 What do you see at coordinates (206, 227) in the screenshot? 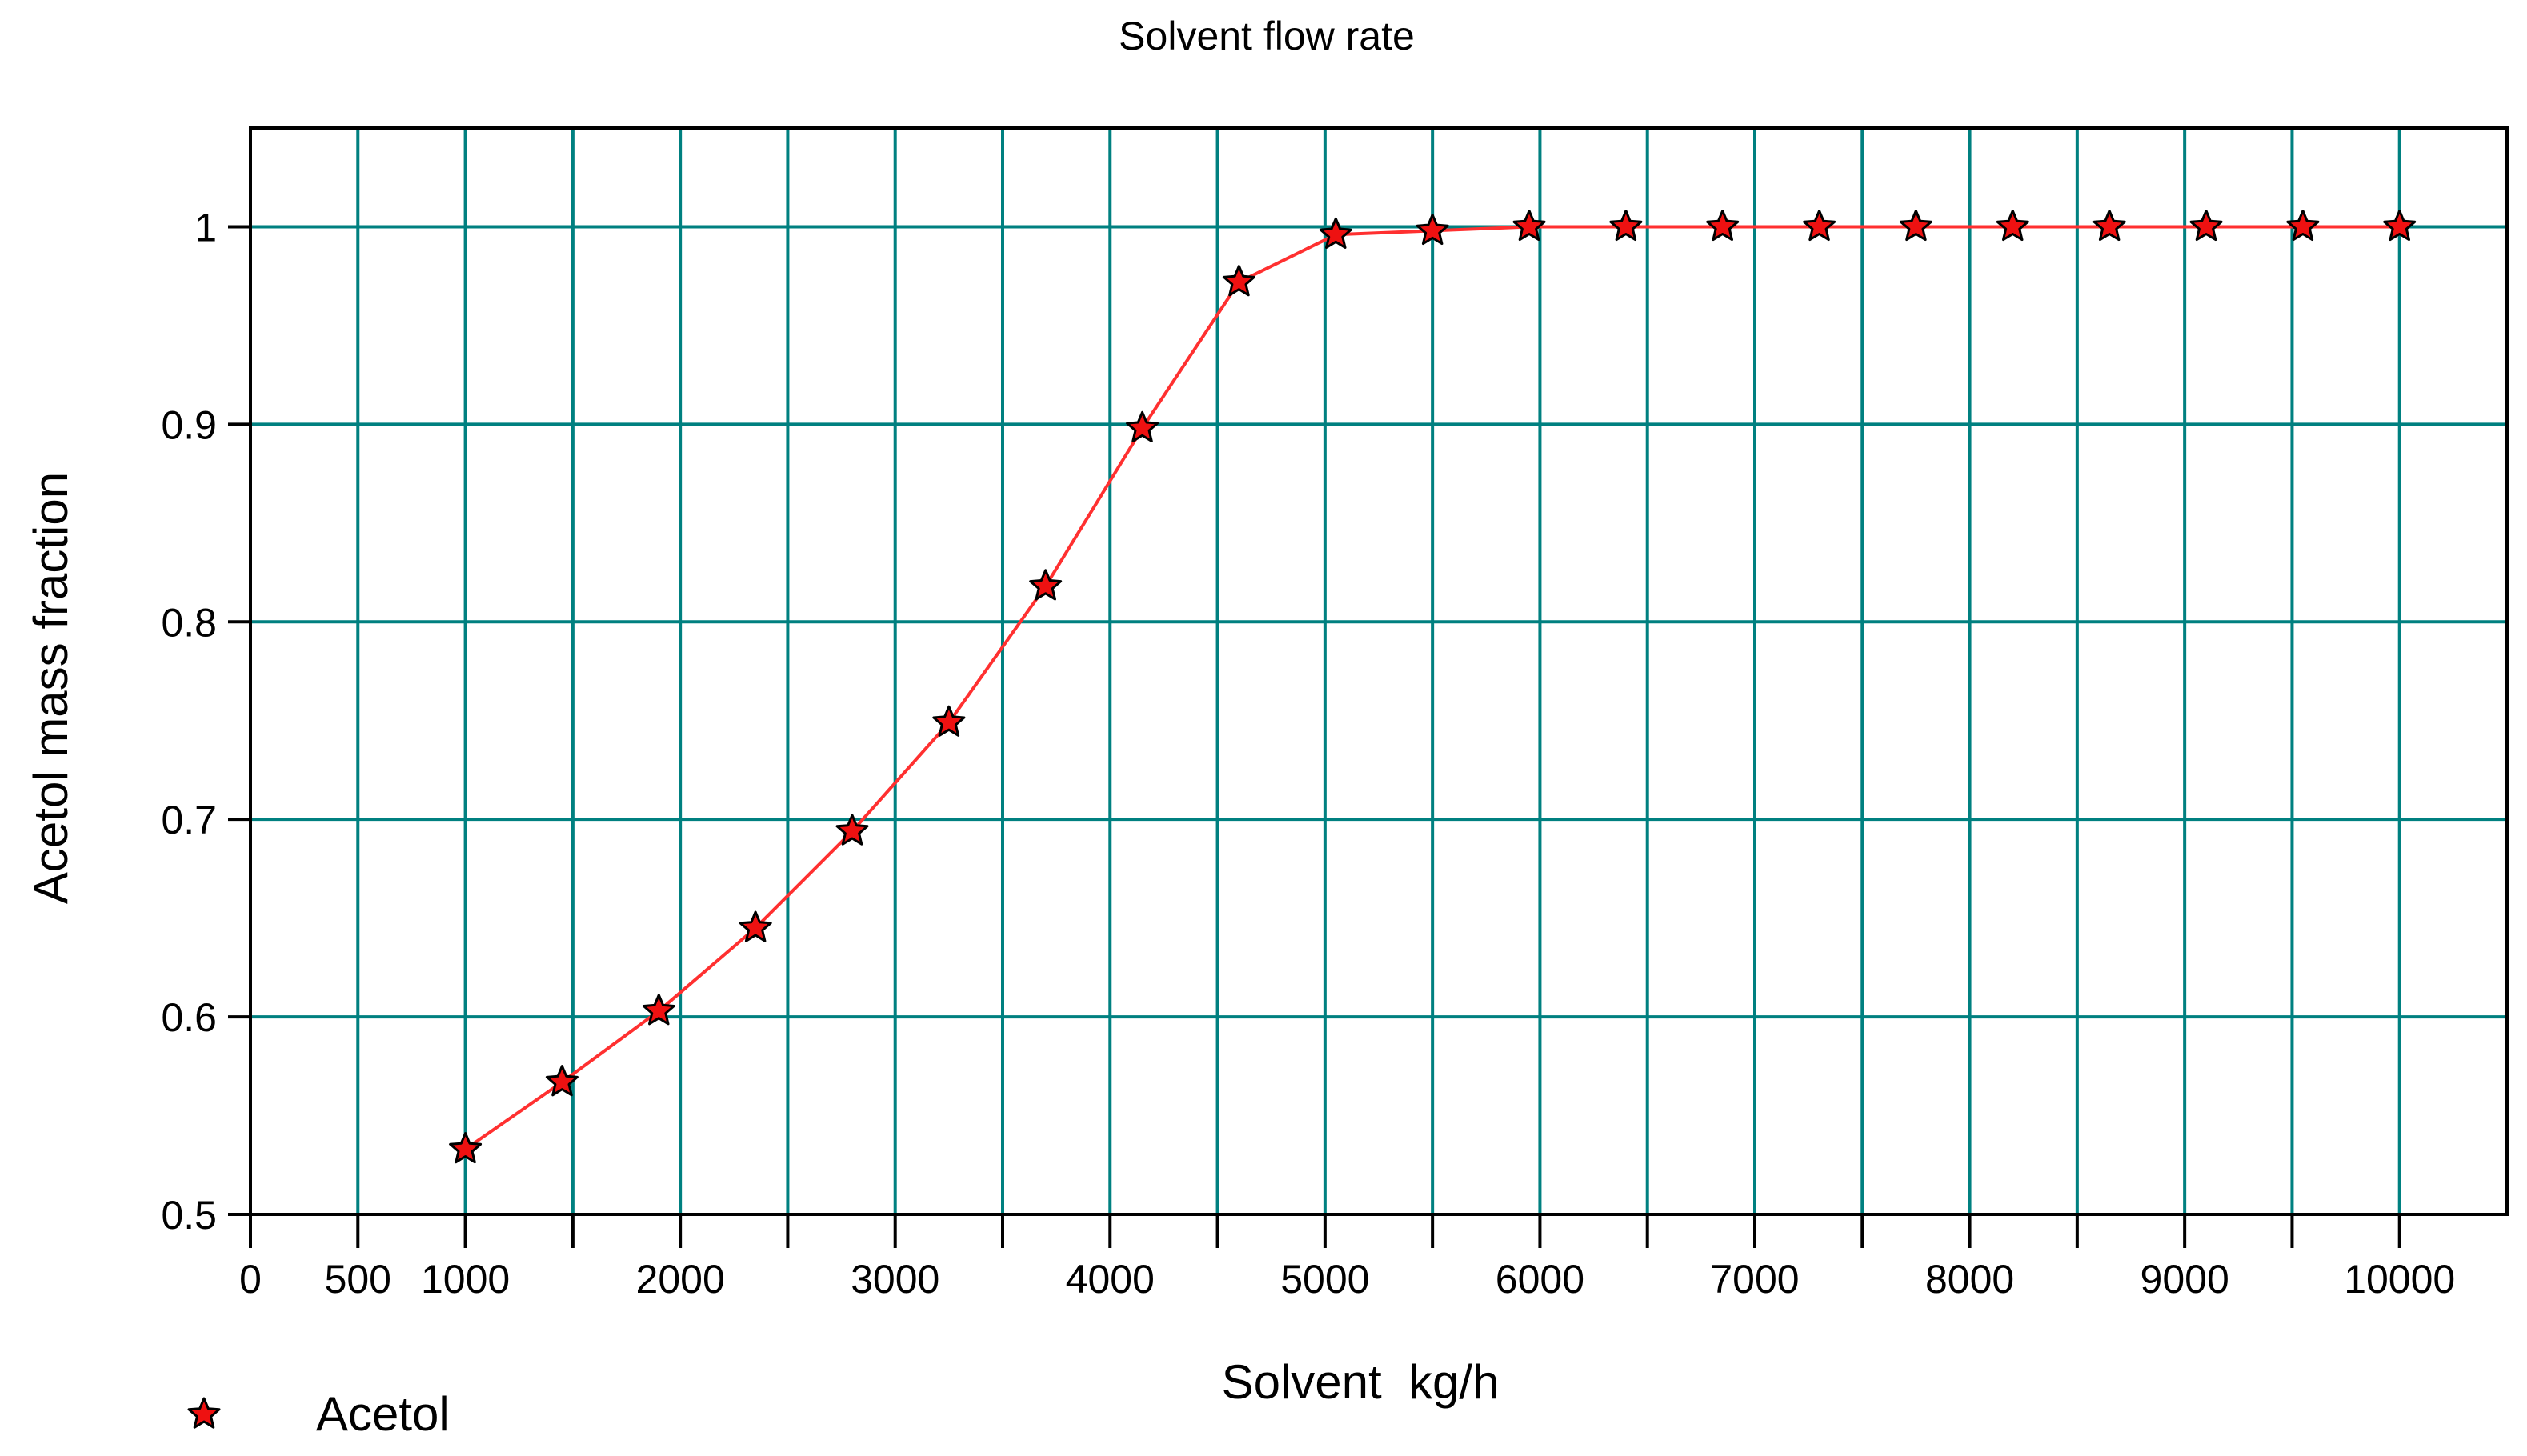
I see `y-tick-label: 1` at bounding box center [206, 227].